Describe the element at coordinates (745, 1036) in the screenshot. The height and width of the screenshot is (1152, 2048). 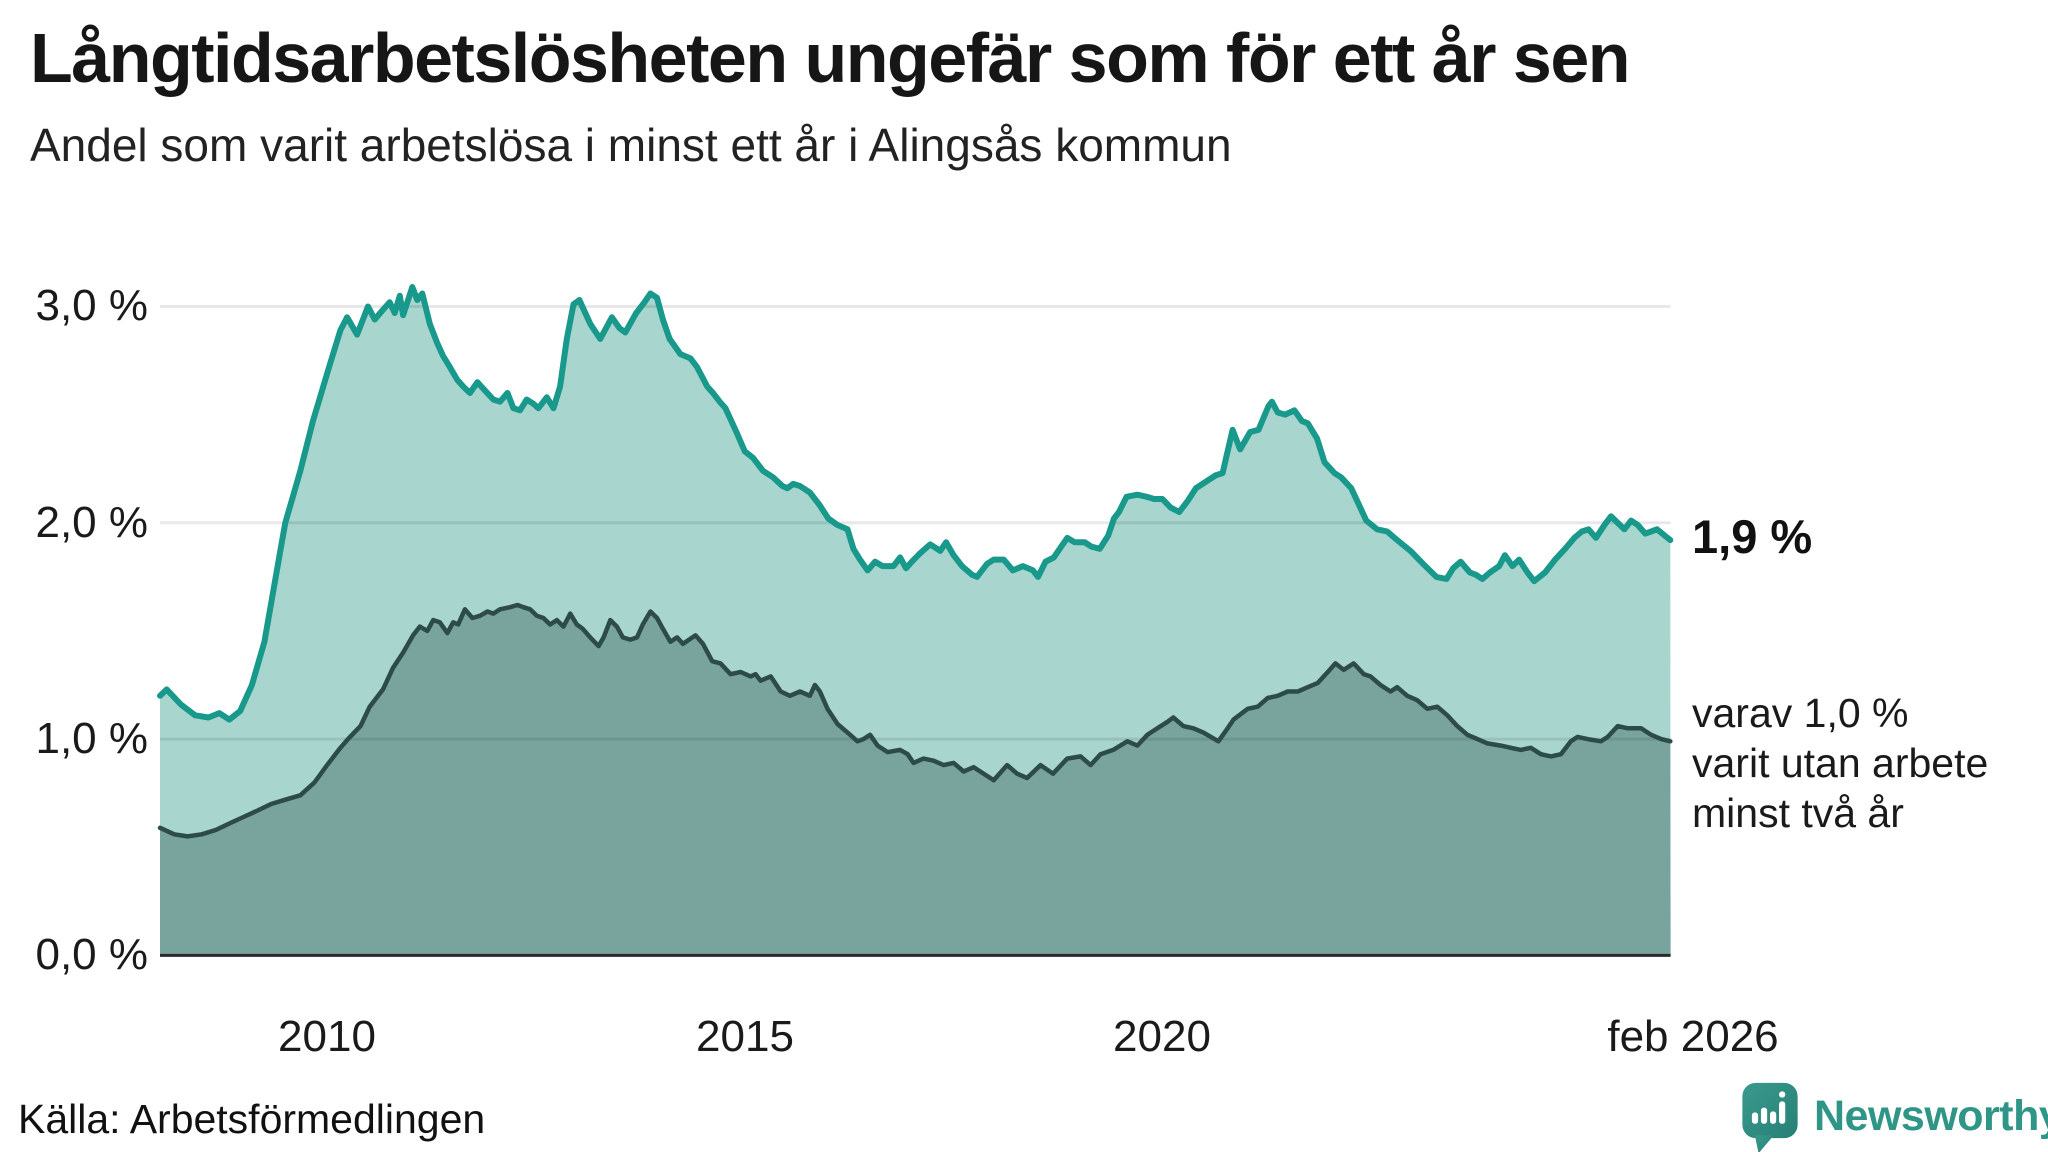
I see `x-tick-label-2015: 2015` at that location.